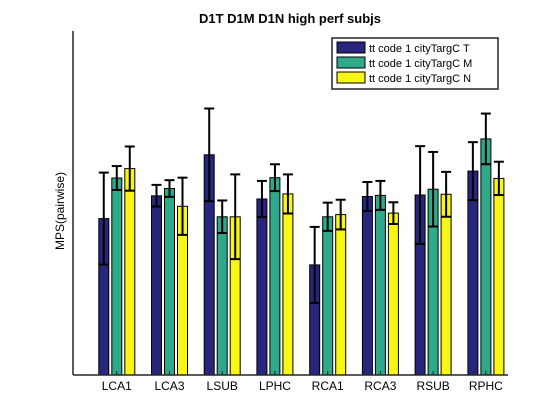 This screenshot has width=560, height=420. I want to click on x-tick-label: RCA3, so click(380, 386).